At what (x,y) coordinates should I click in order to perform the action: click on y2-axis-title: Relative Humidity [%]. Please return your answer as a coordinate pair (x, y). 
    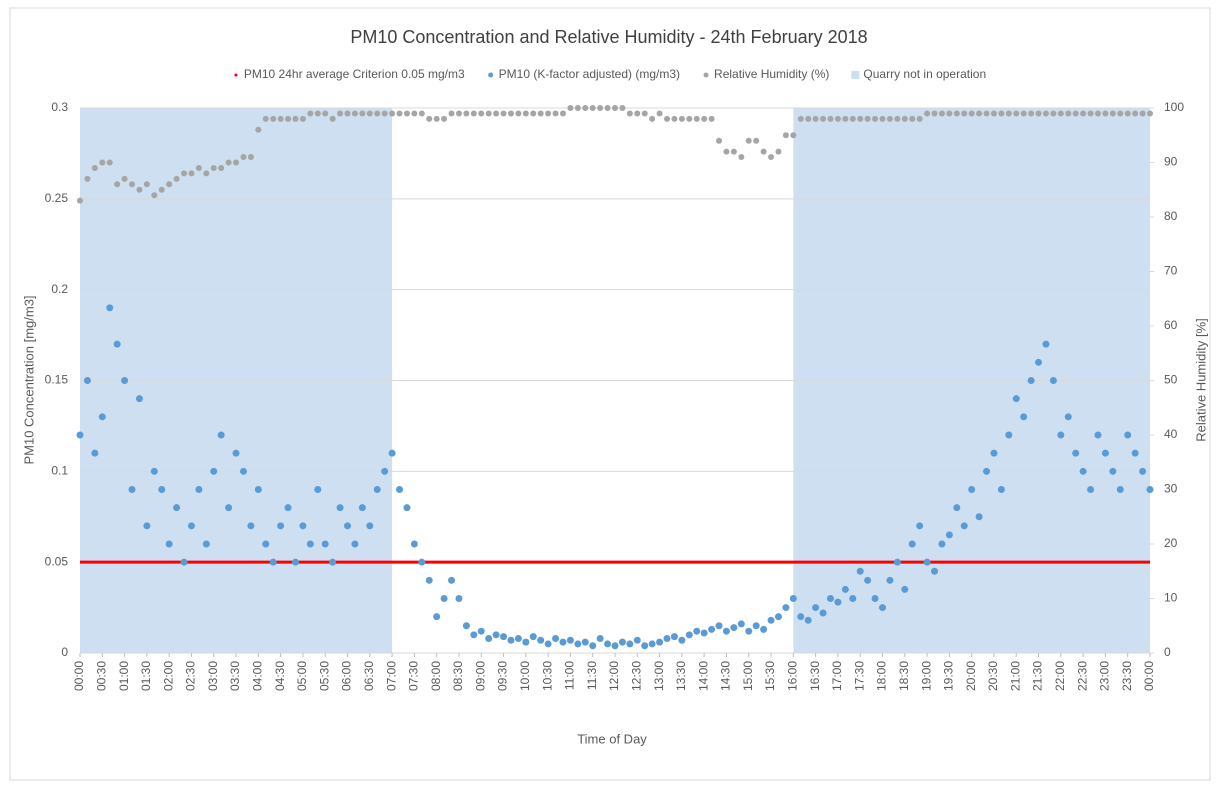
    Looking at the image, I should click on (1200, 380).